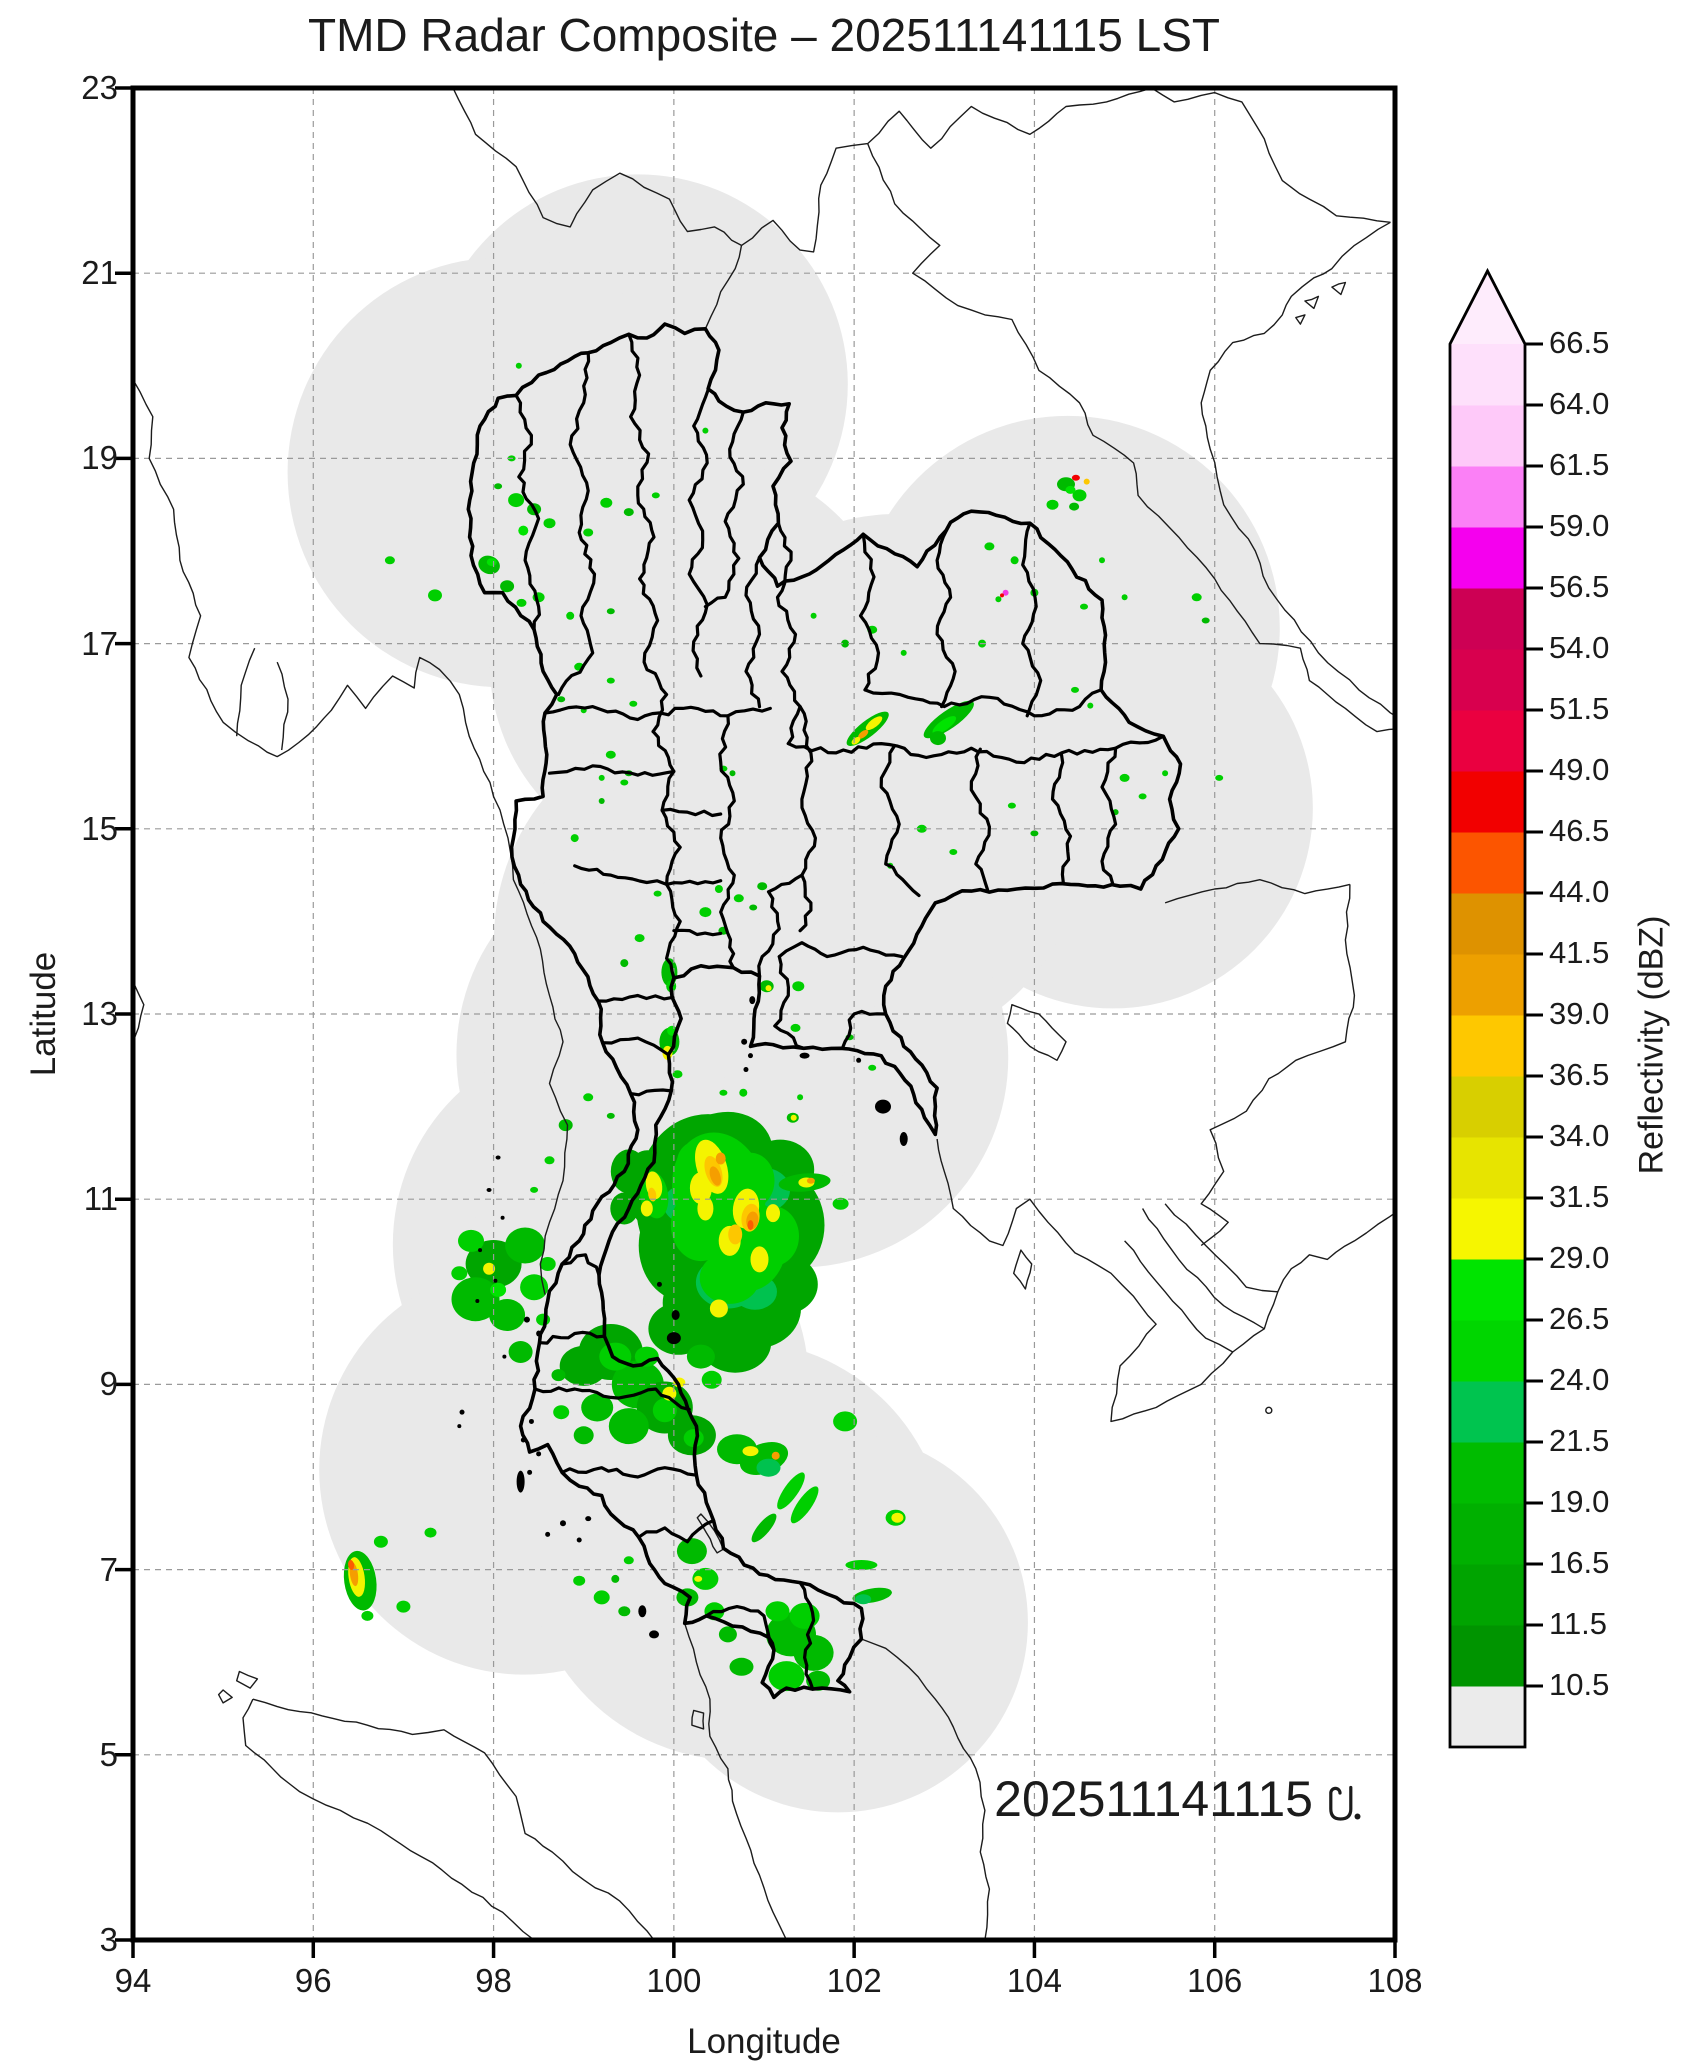  Describe the element at coordinates (1579, 647) in the screenshot. I see `colorbar-tick-label: 54.0` at that location.